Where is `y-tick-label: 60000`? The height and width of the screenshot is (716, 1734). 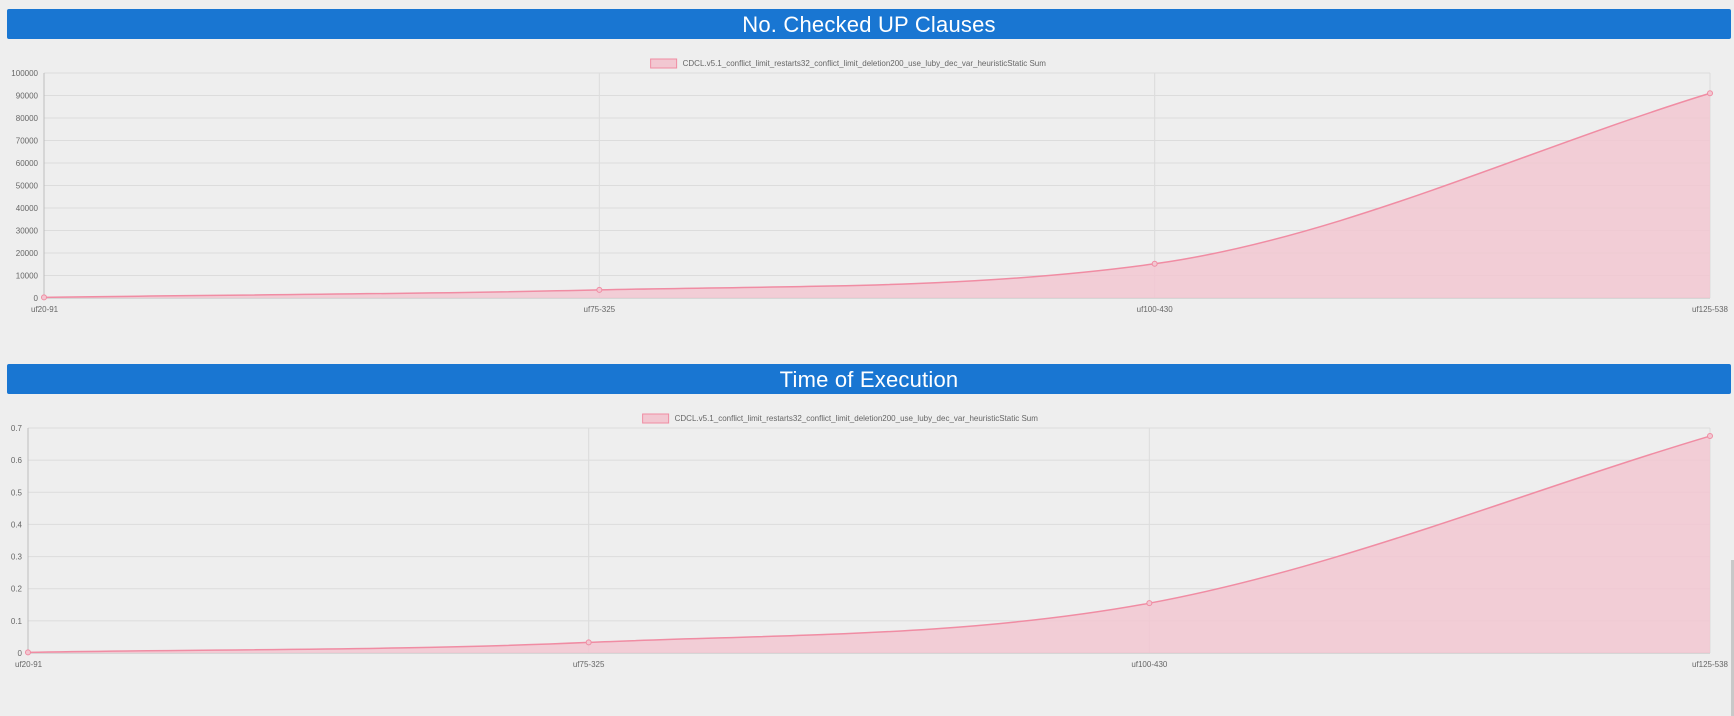 y-tick-label: 60000 is located at coordinates (27, 163).